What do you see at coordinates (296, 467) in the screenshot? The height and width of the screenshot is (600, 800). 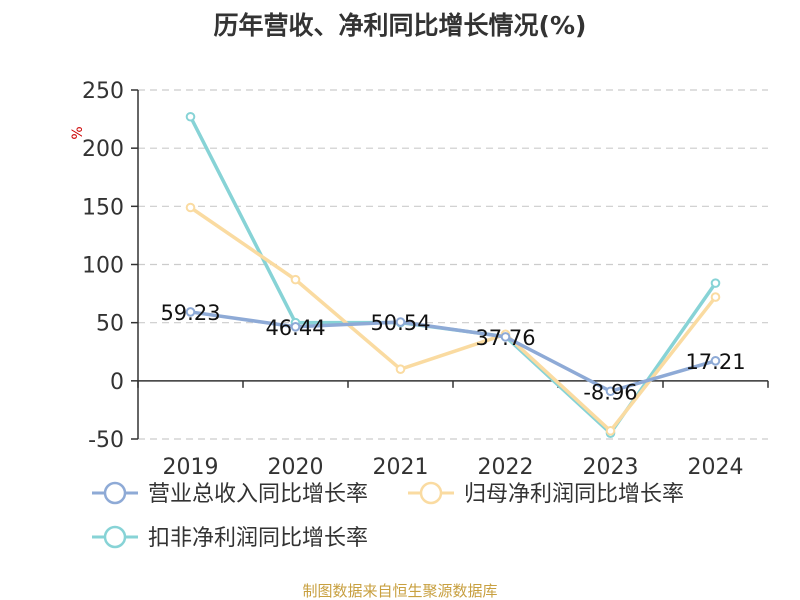 I see `x-tick-label: 2020` at bounding box center [296, 467].